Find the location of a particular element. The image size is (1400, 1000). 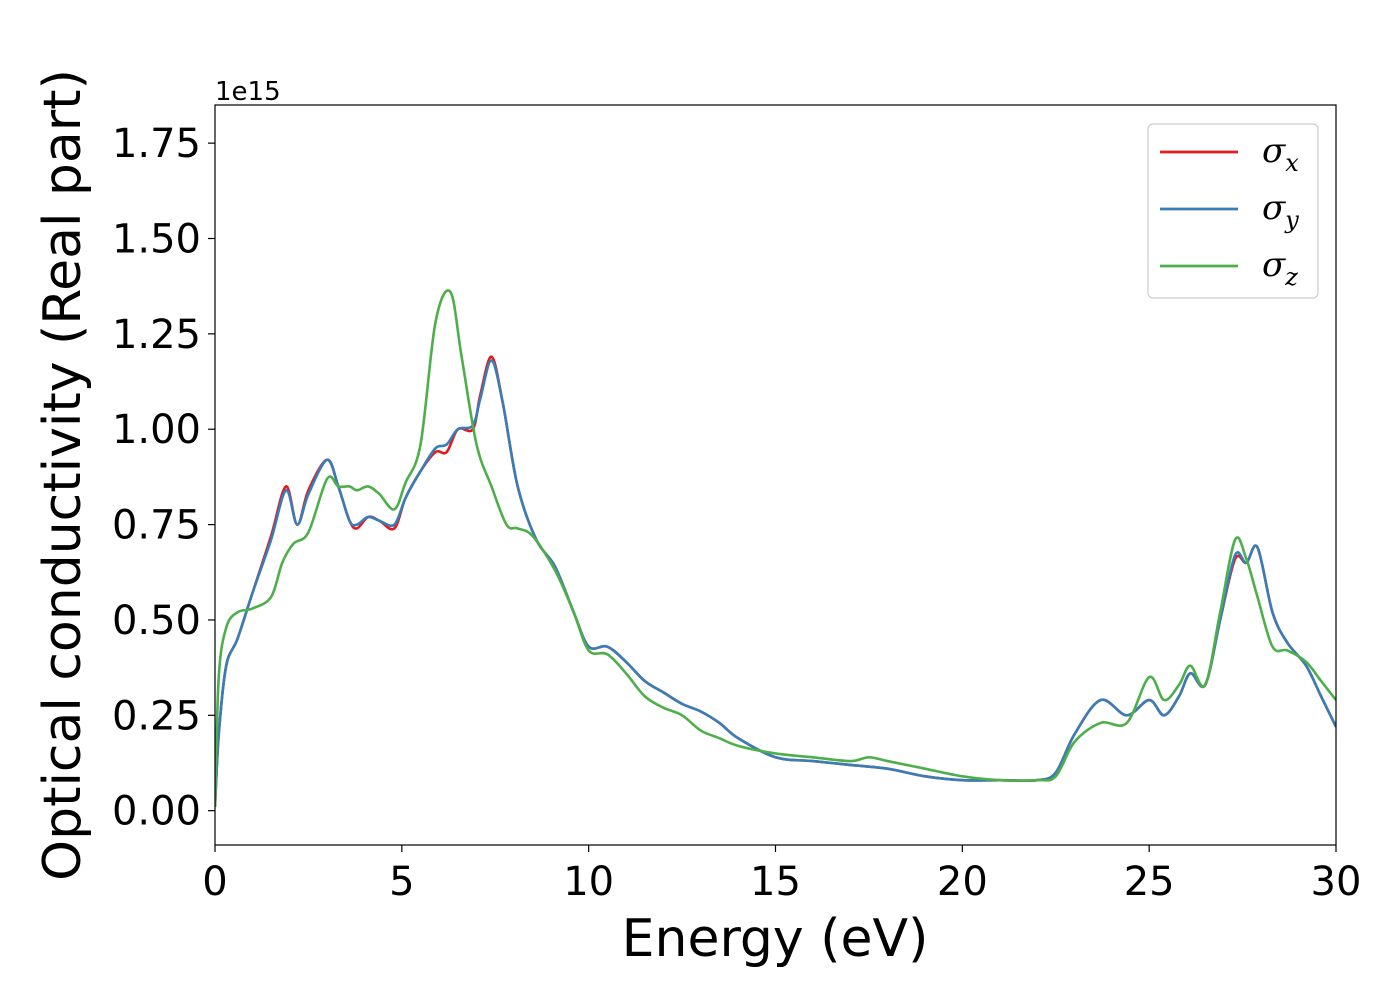

x-axis: 0 5 10 15 20 25 30 is located at coordinates (781, 875).